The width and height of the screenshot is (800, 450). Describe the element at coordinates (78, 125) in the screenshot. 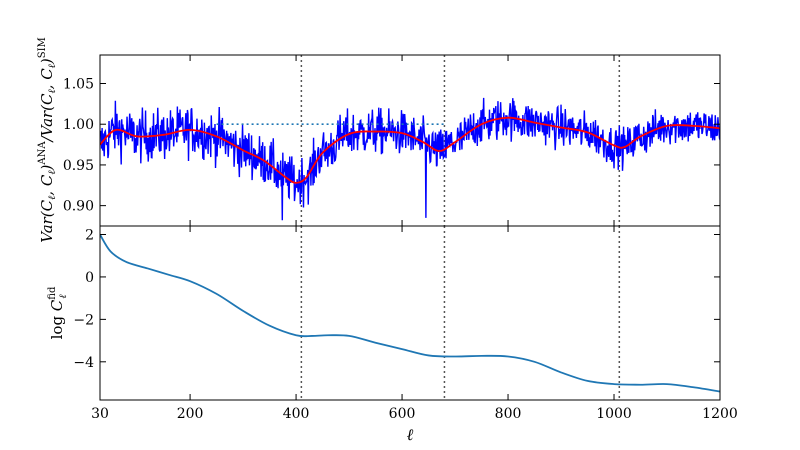

I see `top-ytick-label-2: 1.00` at that location.